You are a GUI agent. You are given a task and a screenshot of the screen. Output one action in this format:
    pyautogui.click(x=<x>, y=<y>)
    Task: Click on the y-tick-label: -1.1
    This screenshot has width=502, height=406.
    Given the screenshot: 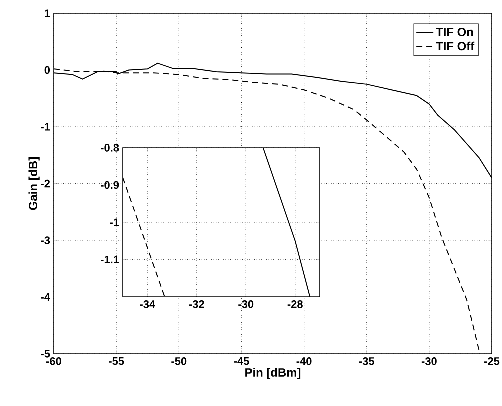 What is the action you would take?
    pyautogui.click(x=110, y=260)
    